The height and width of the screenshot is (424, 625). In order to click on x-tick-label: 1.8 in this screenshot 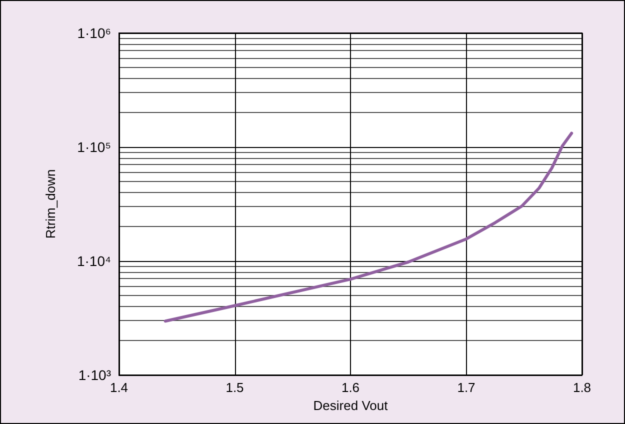, I will do `click(582, 387)`.